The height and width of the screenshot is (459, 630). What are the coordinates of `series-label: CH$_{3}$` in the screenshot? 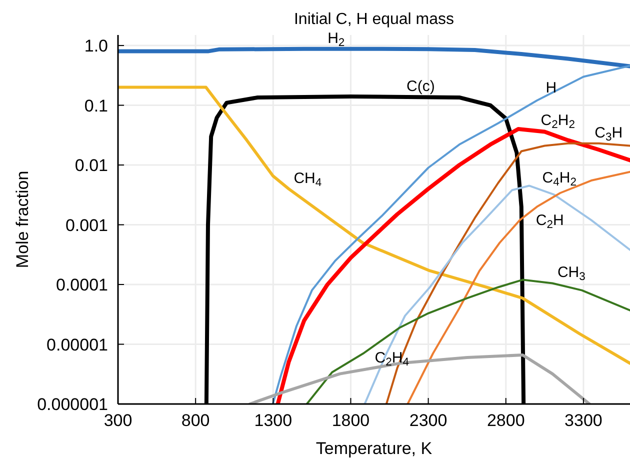 It's located at (571, 273).